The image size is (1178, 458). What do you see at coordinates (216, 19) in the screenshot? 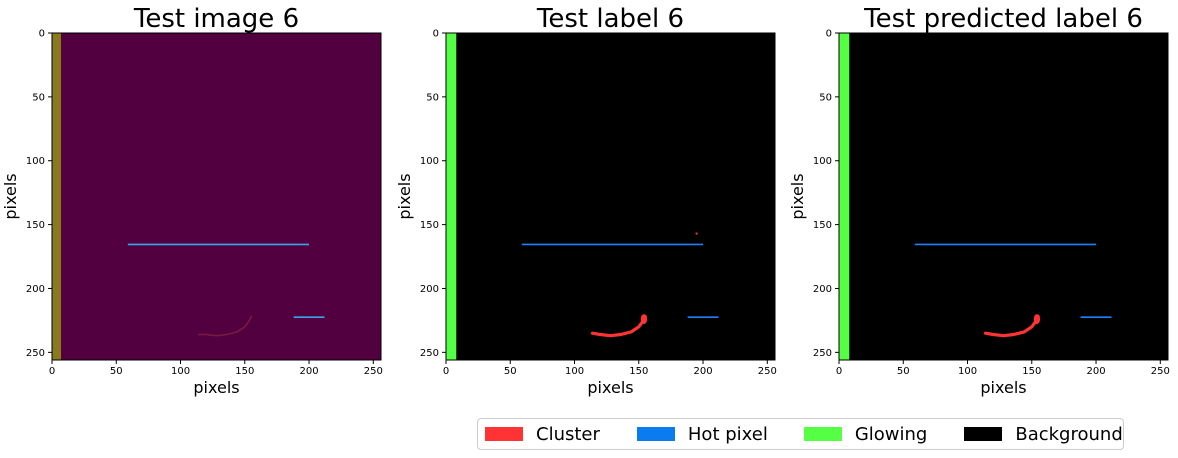
I see `panel-title: Test image 6` at bounding box center [216, 19].